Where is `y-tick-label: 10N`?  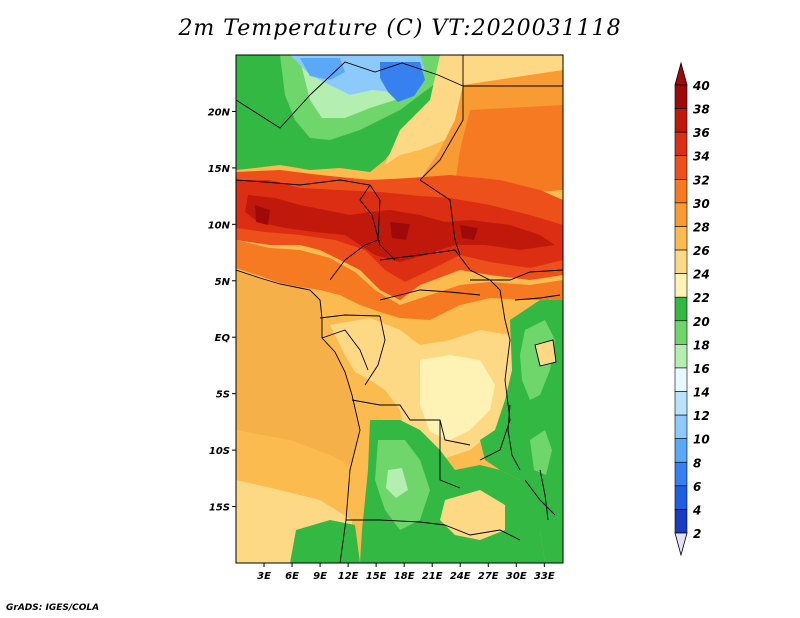
y-tick-label: 10N is located at coordinates (219, 225).